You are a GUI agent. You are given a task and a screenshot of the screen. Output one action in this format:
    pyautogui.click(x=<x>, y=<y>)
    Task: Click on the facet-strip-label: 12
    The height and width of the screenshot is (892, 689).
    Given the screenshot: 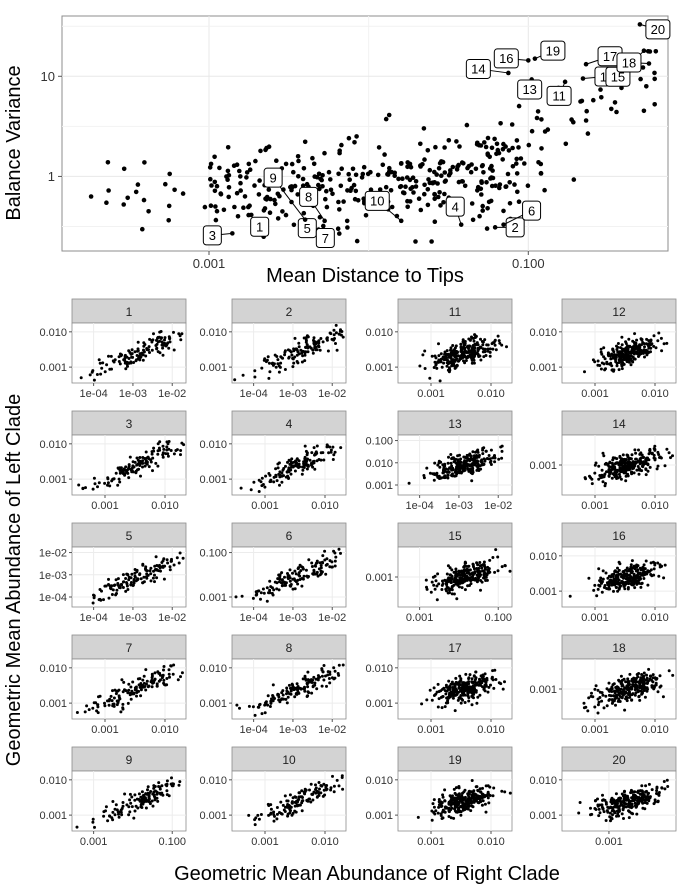 What is the action you would take?
    pyautogui.click(x=619, y=312)
    